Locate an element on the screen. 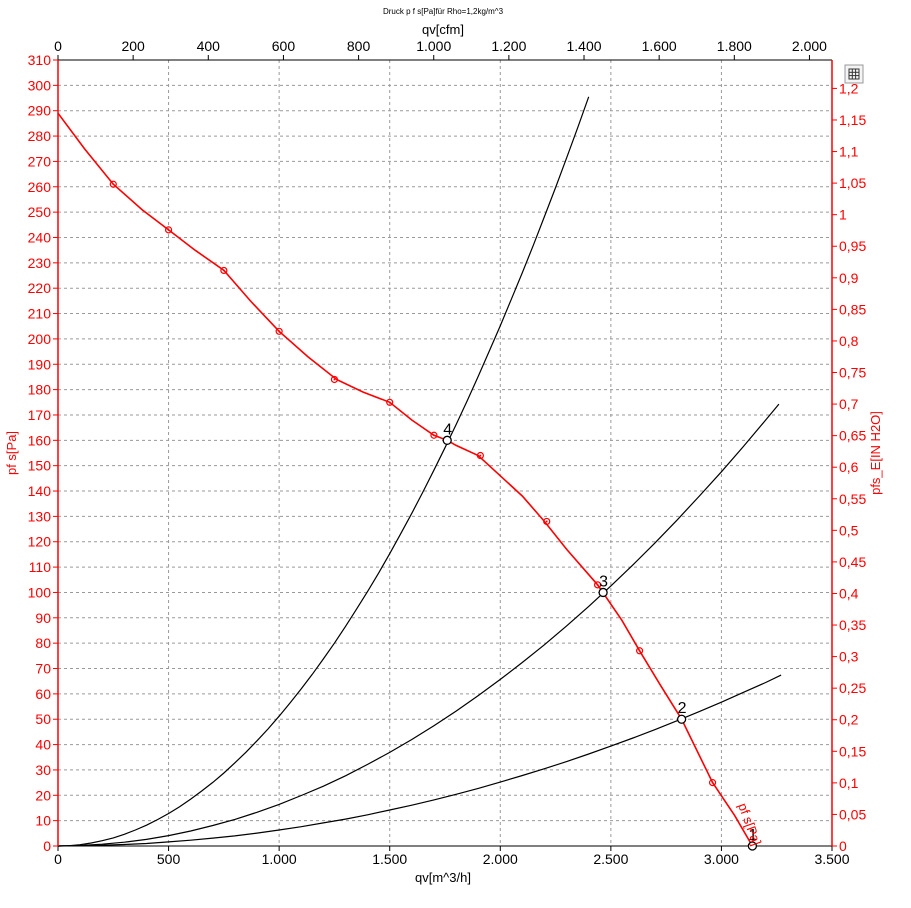 This screenshot has width=911, height=908. x-bottom-axis-title: qv[m^3/h] is located at coordinates (443, 877).